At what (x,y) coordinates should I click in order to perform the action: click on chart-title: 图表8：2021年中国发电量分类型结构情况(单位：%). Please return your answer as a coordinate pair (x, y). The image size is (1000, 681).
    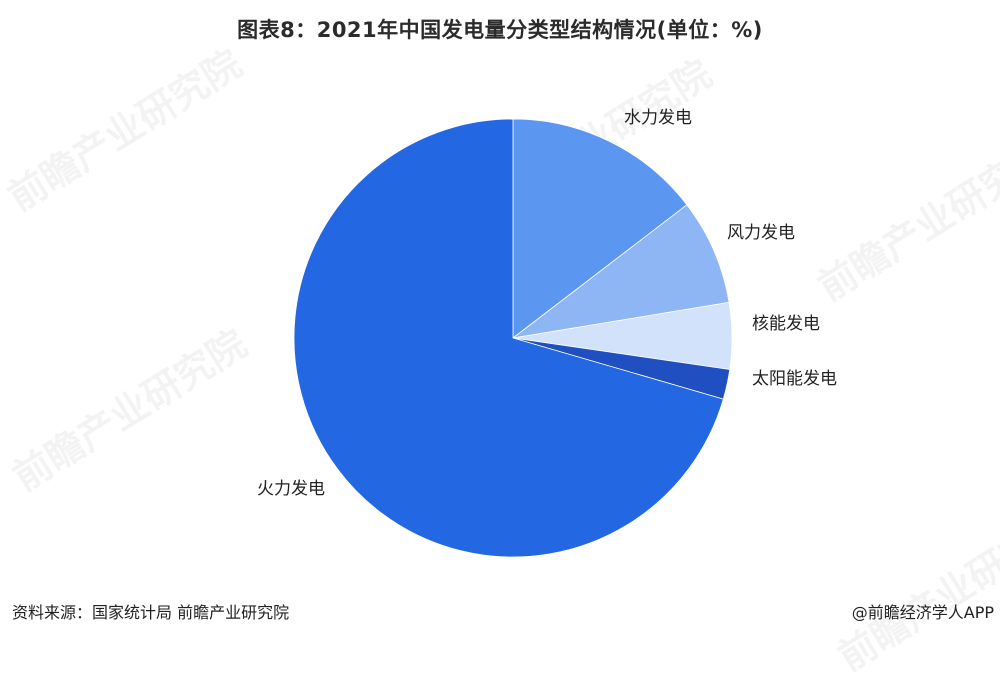
    Looking at the image, I should click on (500, 30).